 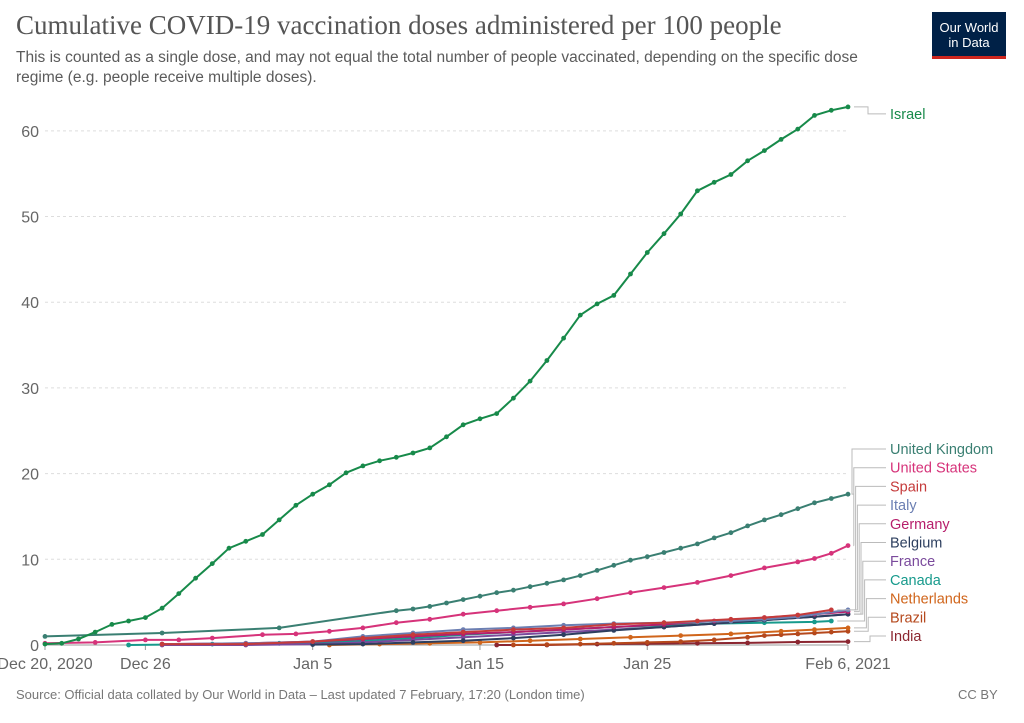 I want to click on logo-line-1: Our World, so click(x=969, y=27).